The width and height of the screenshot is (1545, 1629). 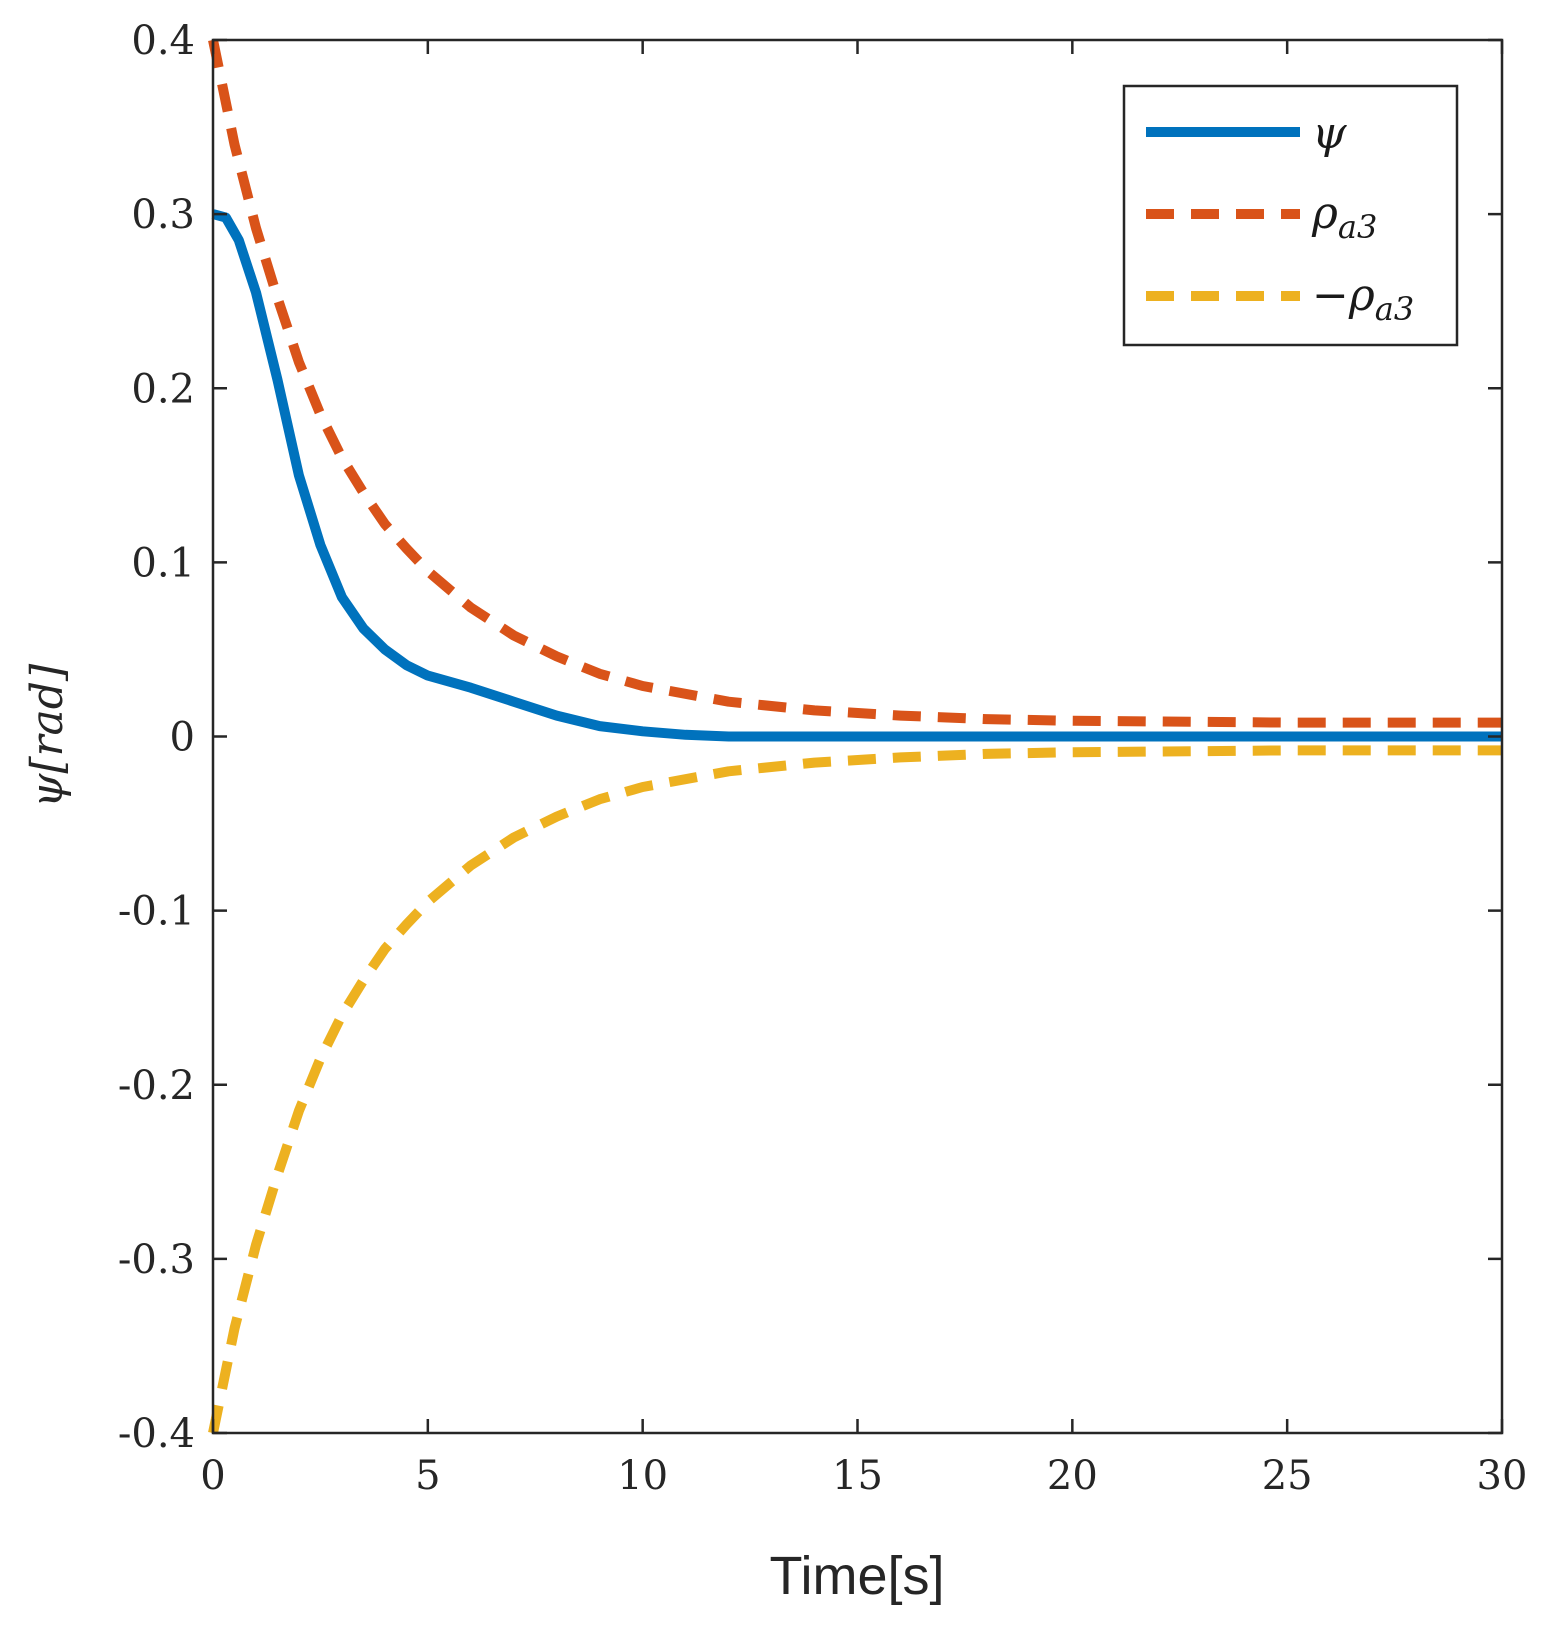 I want to click on x-tick-label: 5, so click(x=427, y=1476).